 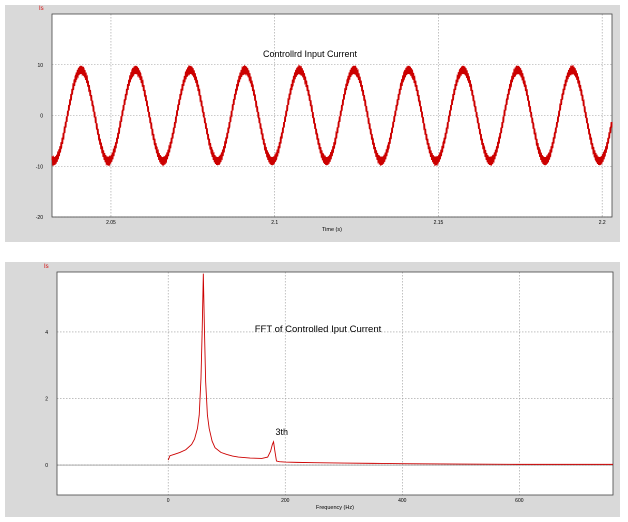 I want to click on y-tick-label: 10, so click(x=40, y=66).